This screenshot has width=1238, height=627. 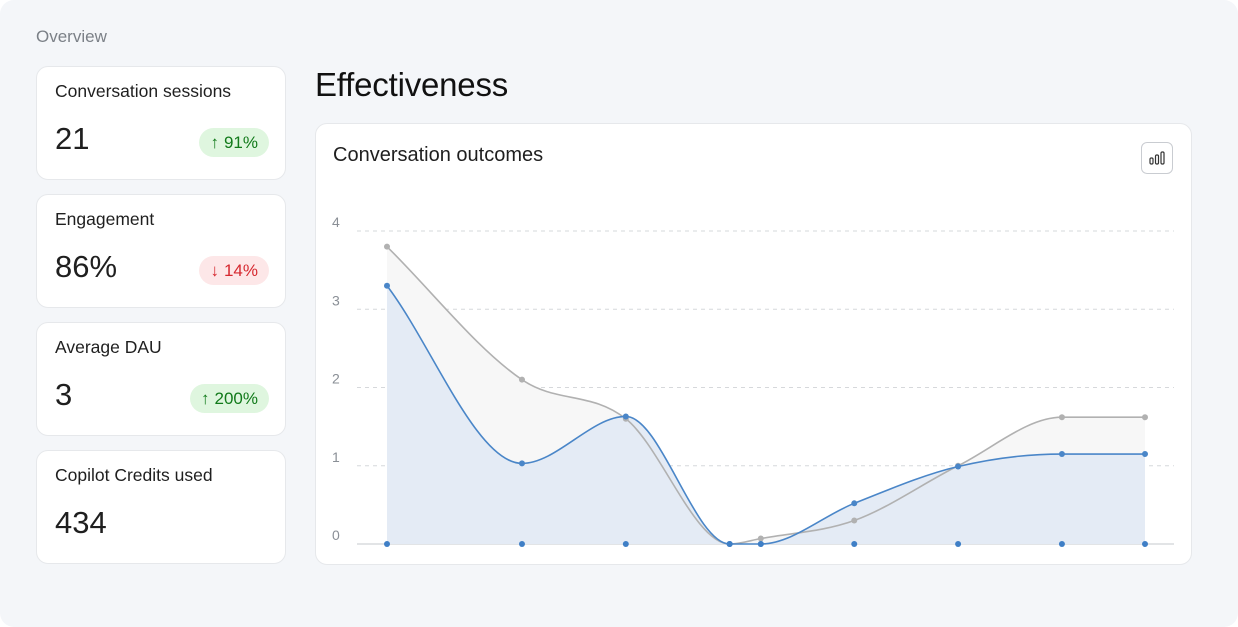 What do you see at coordinates (336, 535) in the screenshot?
I see `y-tick-label: 0` at bounding box center [336, 535].